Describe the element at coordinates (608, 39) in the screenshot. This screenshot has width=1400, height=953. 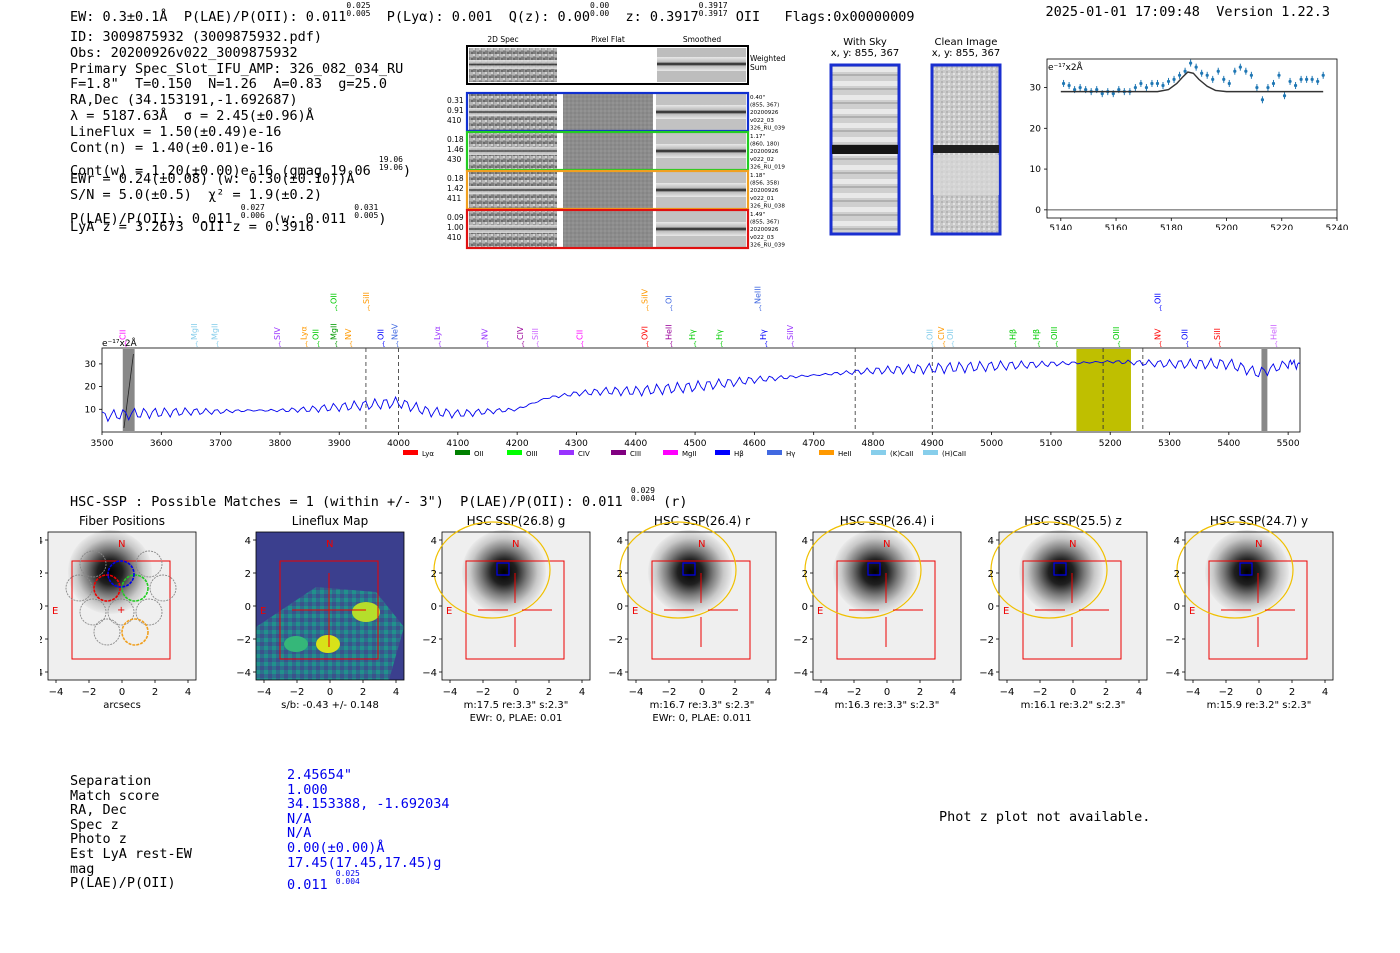
I see `cutout-col-pixelflat: Pixel Flat` at that location.